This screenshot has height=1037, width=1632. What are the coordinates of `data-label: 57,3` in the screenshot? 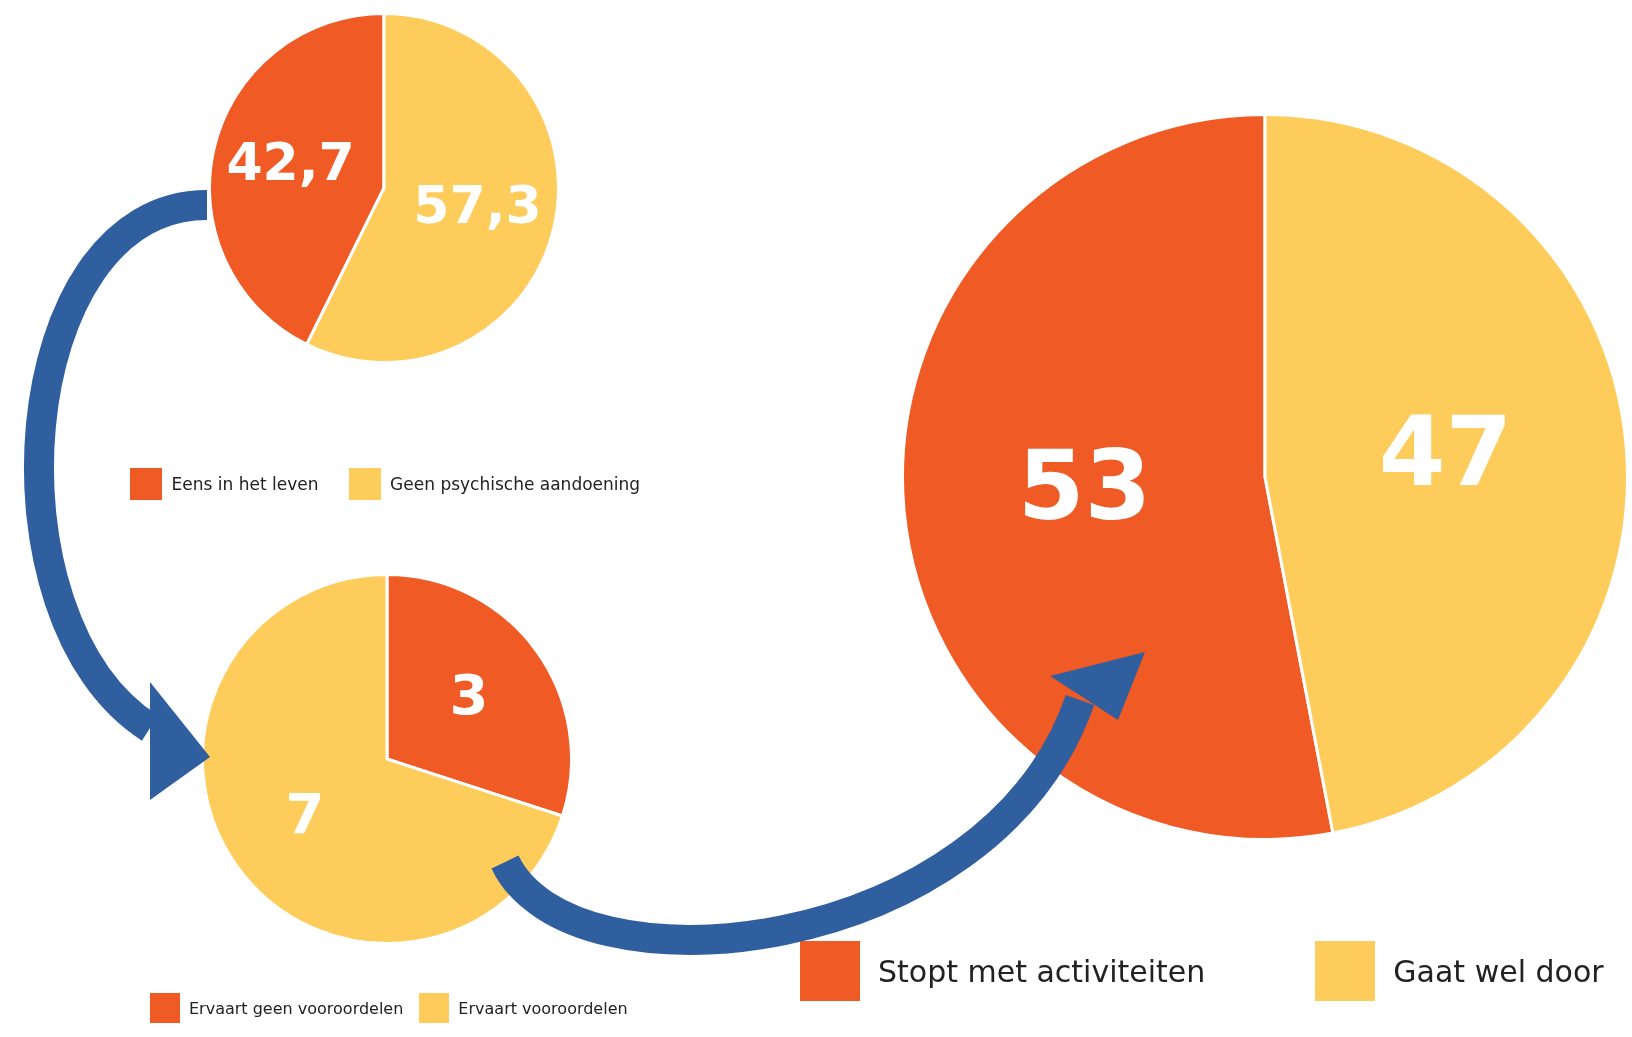 It's located at (477, 205).